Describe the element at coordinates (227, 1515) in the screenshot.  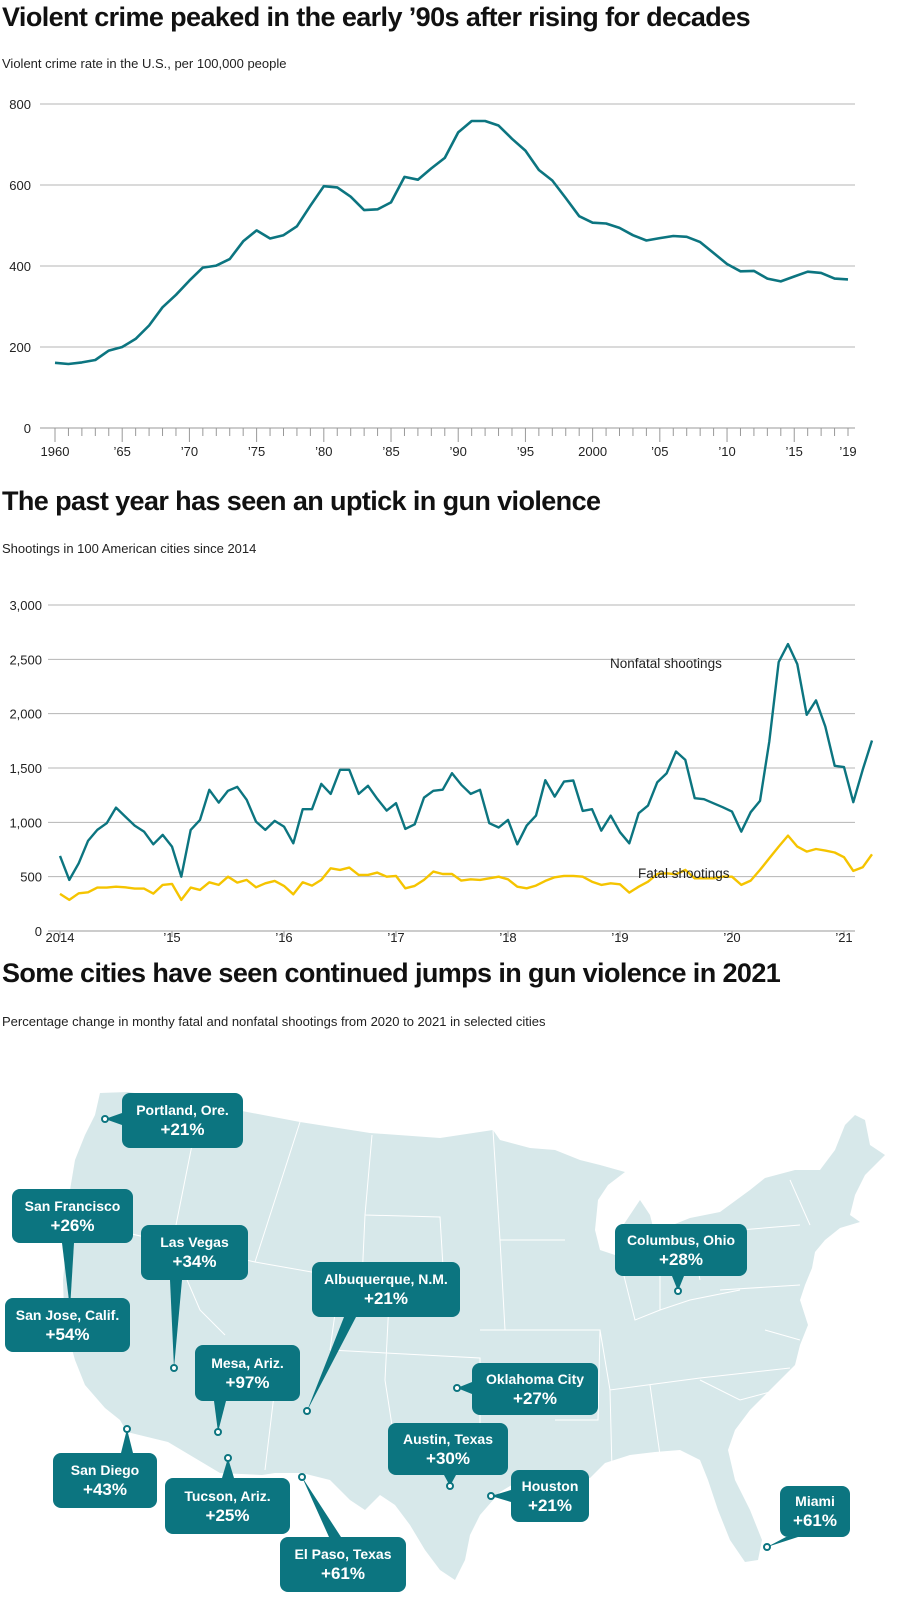
I see `callout-change: +25%` at that location.